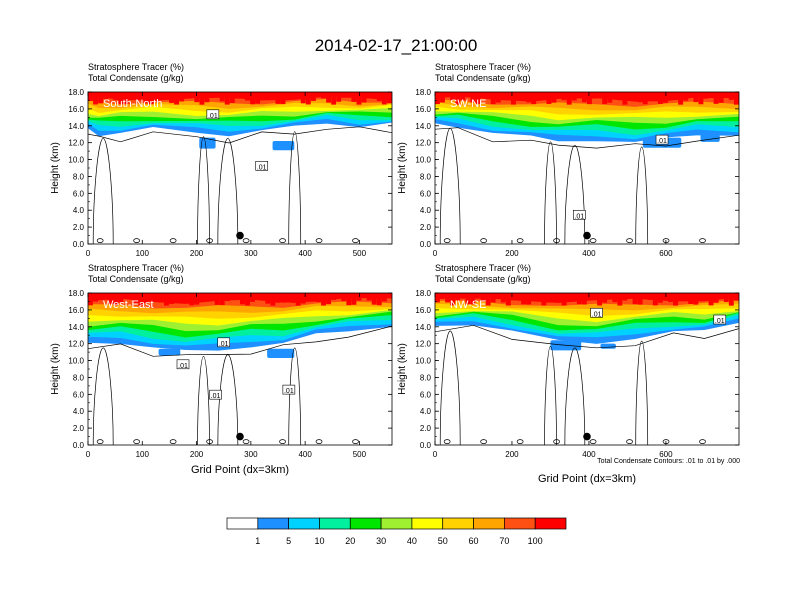 The image size is (792, 612). What do you see at coordinates (504, 541) in the screenshot?
I see `colorbar-label: 70` at bounding box center [504, 541].